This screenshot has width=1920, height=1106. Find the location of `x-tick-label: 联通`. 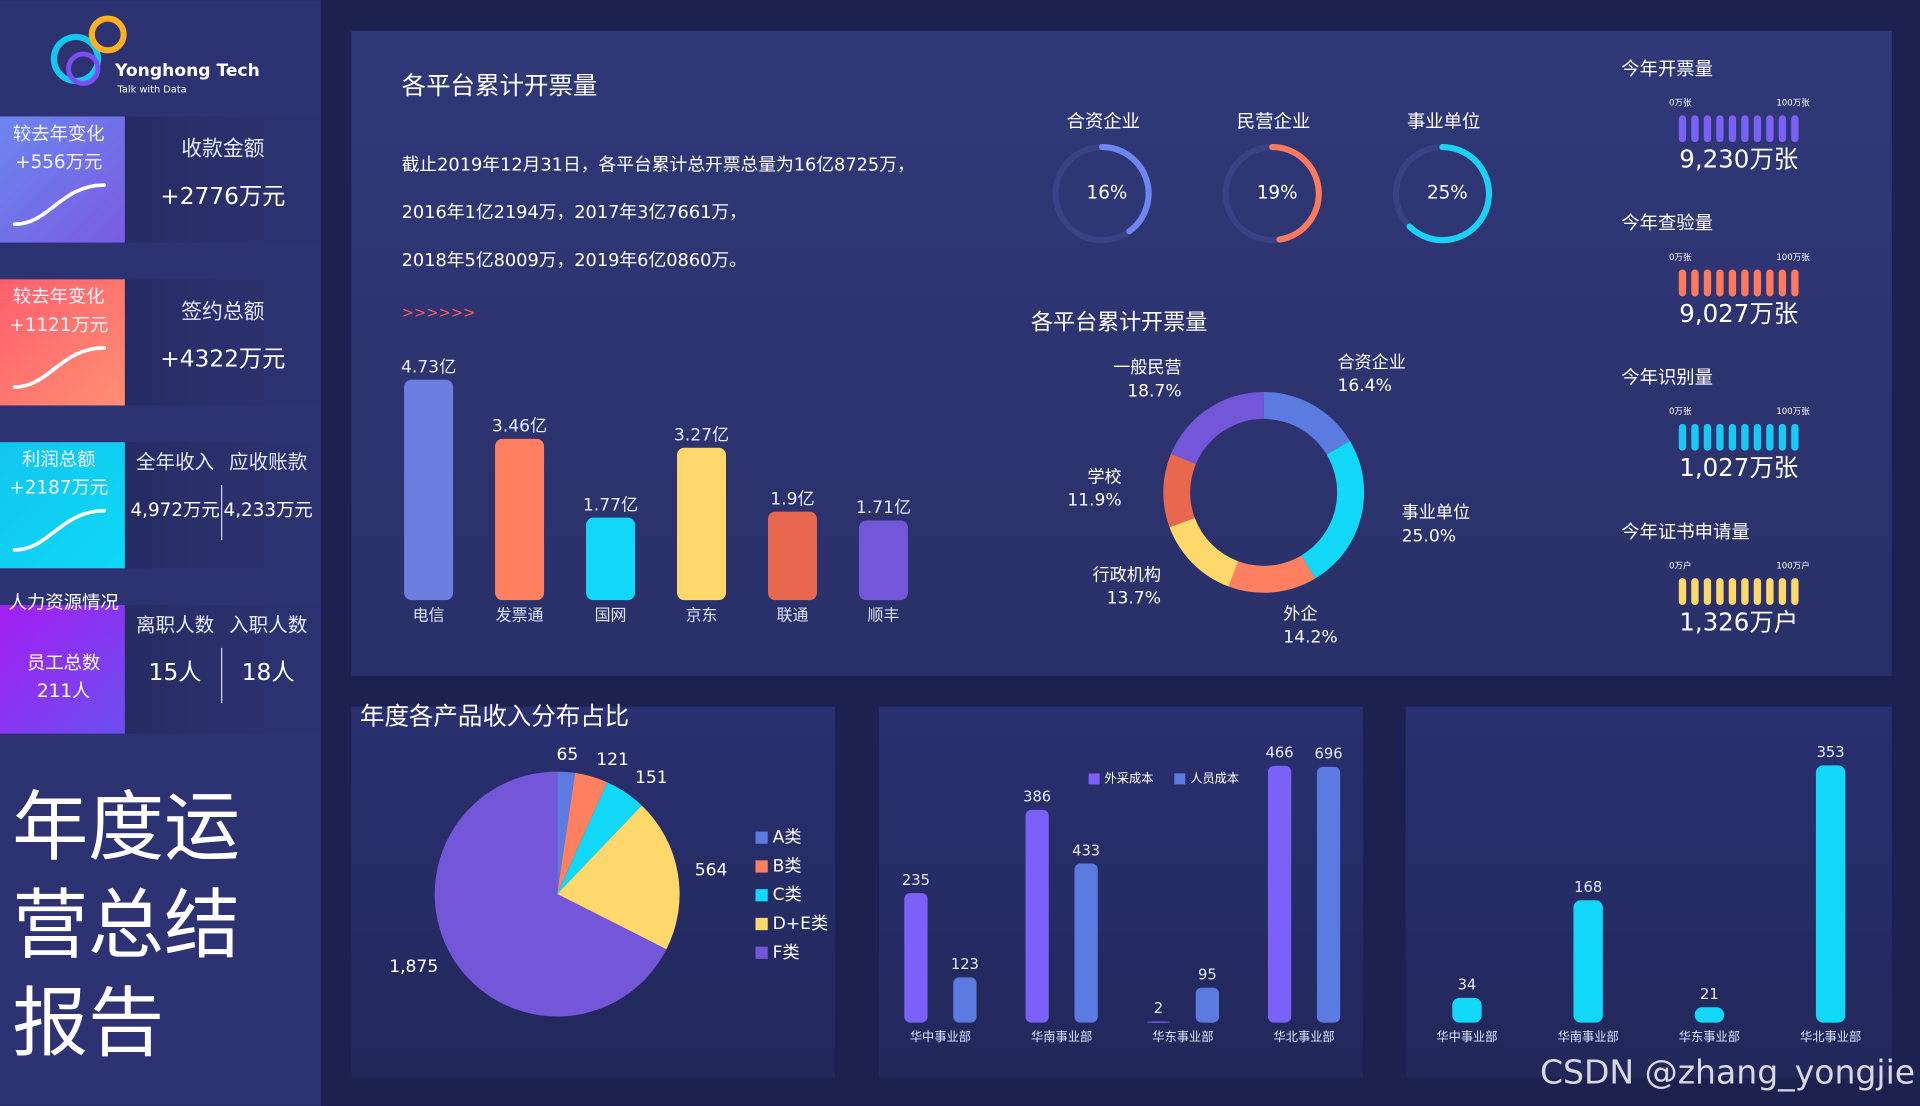

x-tick-label: 联通 is located at coordinates (793, 615).